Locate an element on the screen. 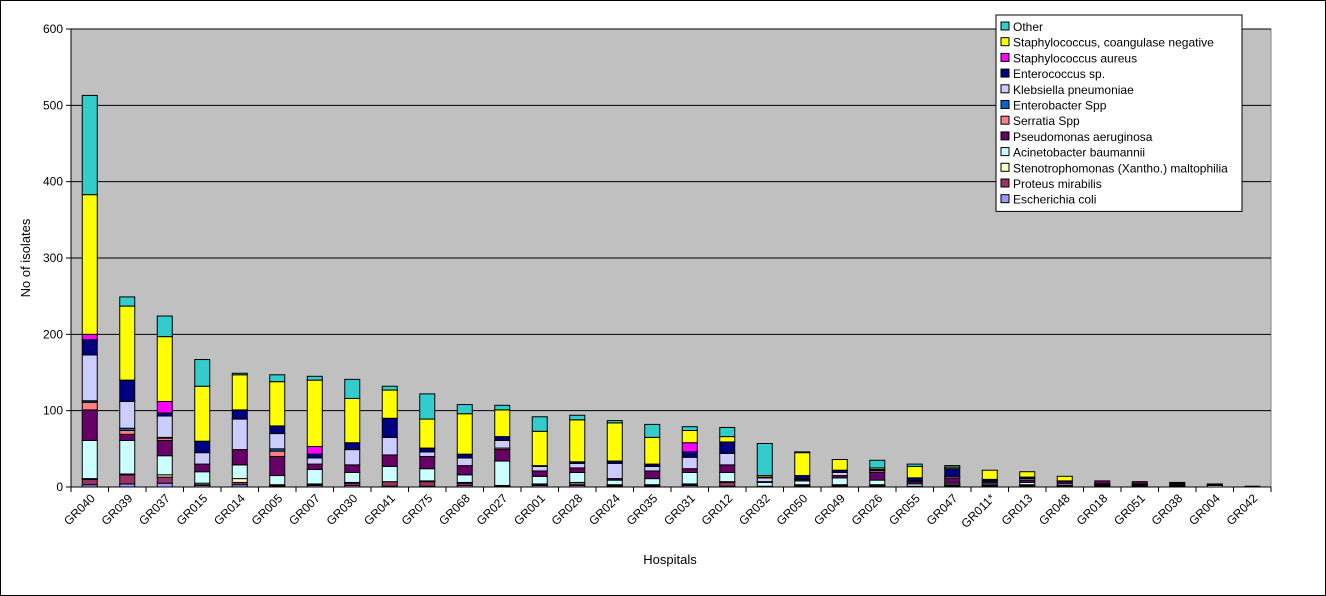  x-tick-label: GR027 is located at coordinates (492, 509).